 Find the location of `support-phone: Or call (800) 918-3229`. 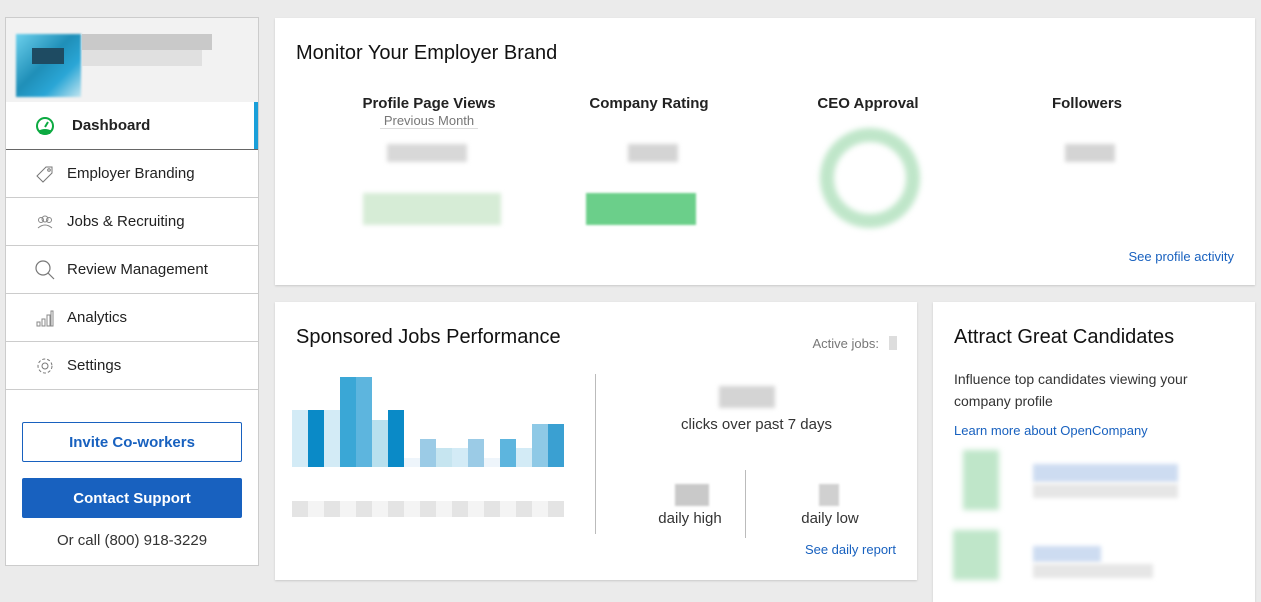

support-phone: Or call (800) 918-3229 is located at coordinates (132, 540).